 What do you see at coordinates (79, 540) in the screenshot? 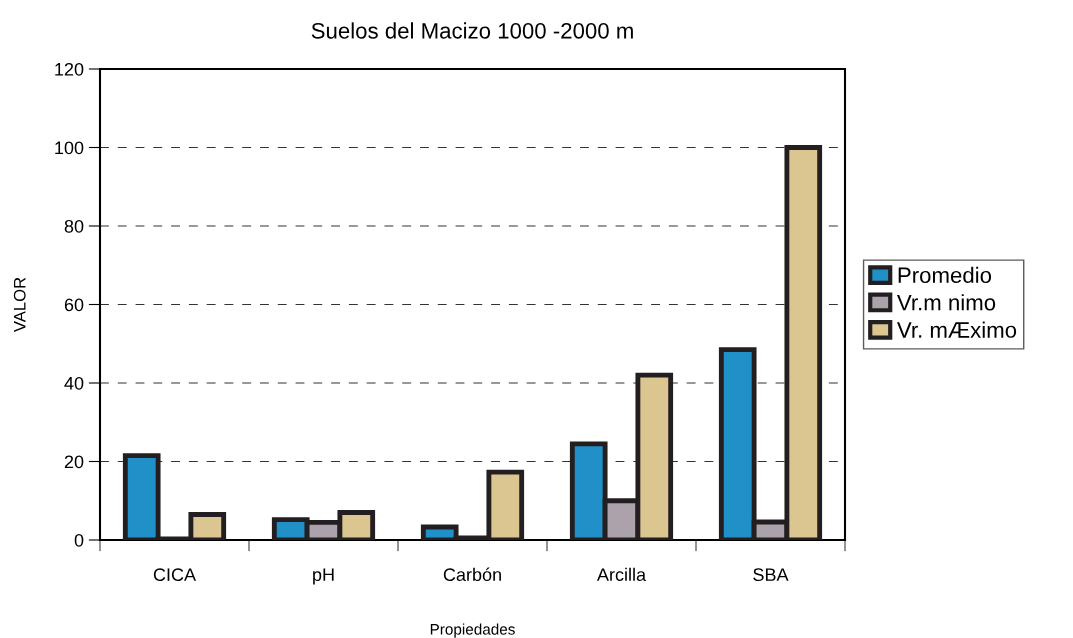
I see `y-tick-label: 0` at bounding box center [79, 540].